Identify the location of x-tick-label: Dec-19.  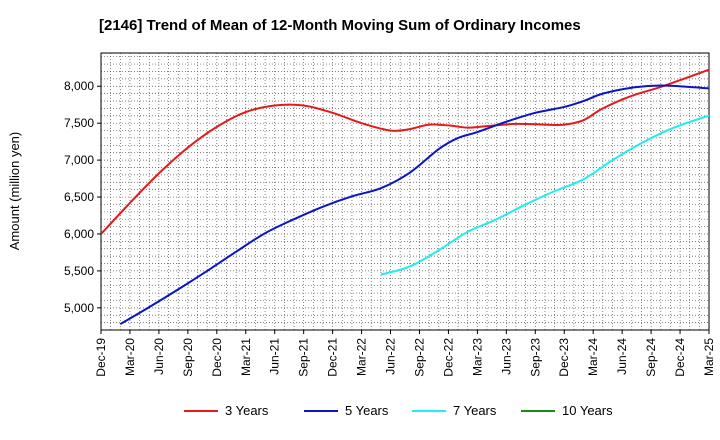
(101, 357).